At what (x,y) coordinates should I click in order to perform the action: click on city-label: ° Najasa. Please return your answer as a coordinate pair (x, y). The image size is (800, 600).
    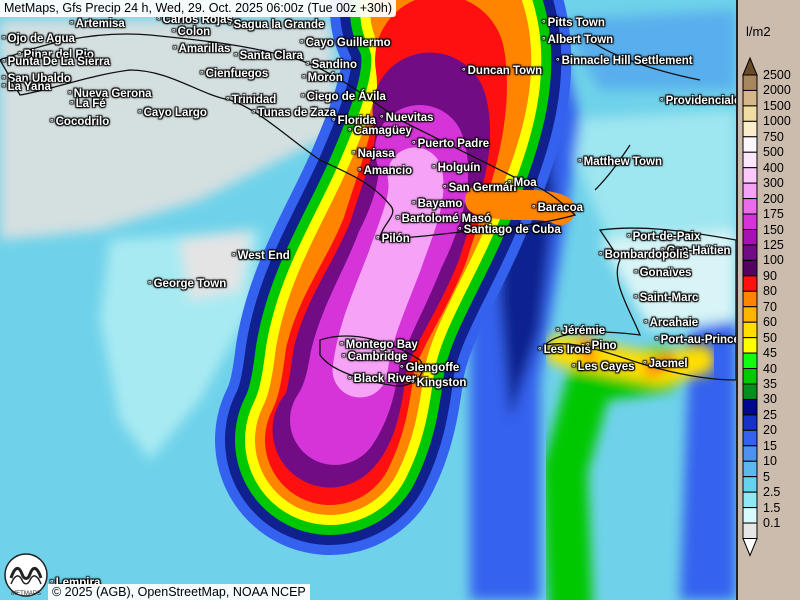
    Looking at the image, I should click on (373, 154).